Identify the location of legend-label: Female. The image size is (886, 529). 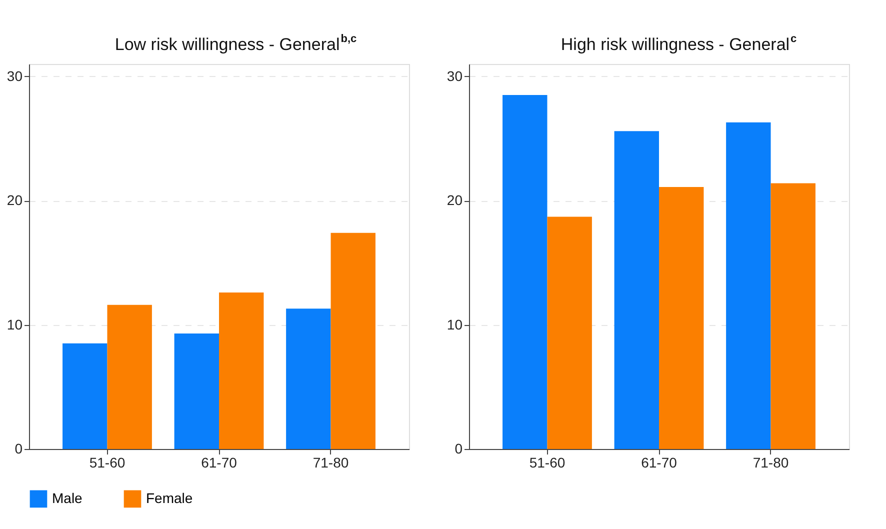
(169, 498).